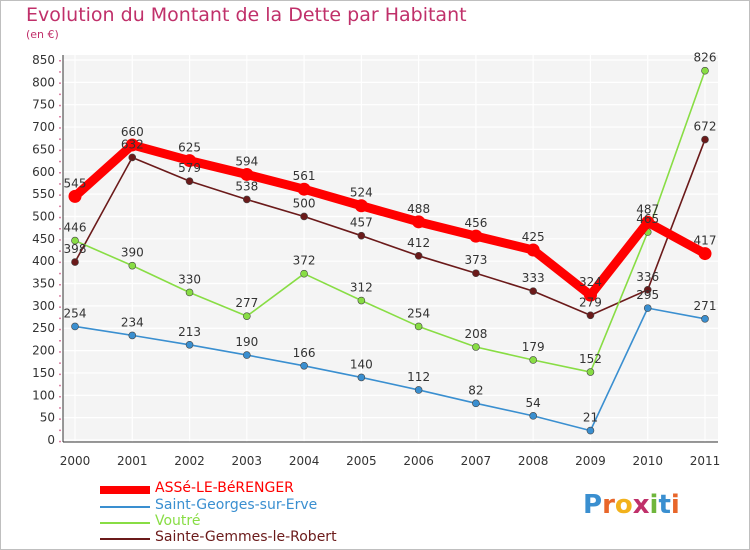 The image size is (750, 550). Describe the element at coordinates (705, 461) in the screenshot. I see `x-tick-label: 2011` at that location.